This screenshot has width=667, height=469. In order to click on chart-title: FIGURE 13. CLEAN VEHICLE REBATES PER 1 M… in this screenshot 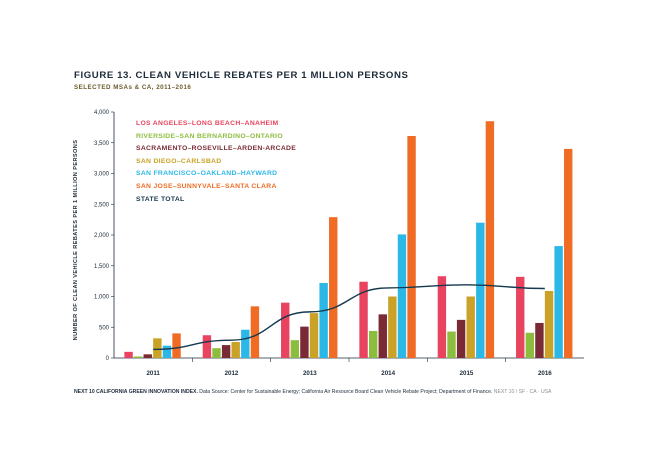, I will do `click(241, 75)`.